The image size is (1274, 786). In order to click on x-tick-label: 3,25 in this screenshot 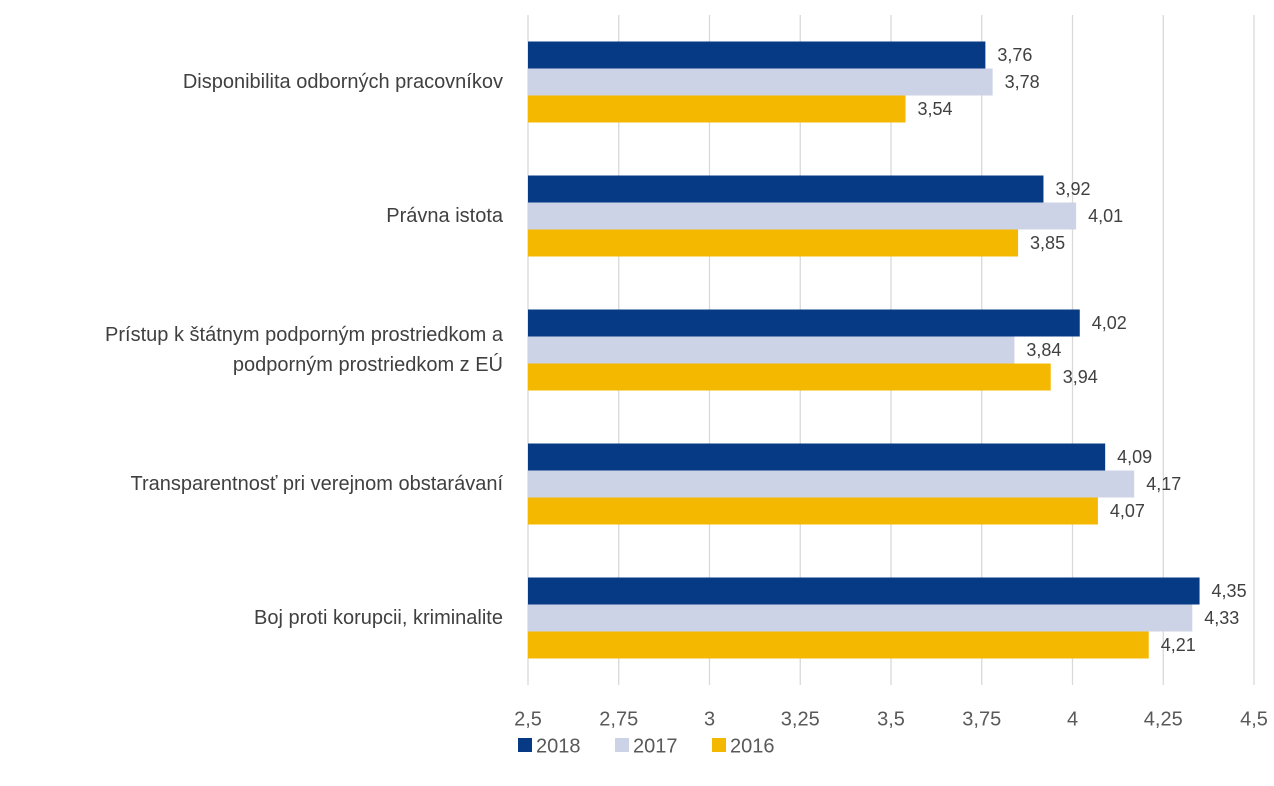, I will do `click(800, 719)`.